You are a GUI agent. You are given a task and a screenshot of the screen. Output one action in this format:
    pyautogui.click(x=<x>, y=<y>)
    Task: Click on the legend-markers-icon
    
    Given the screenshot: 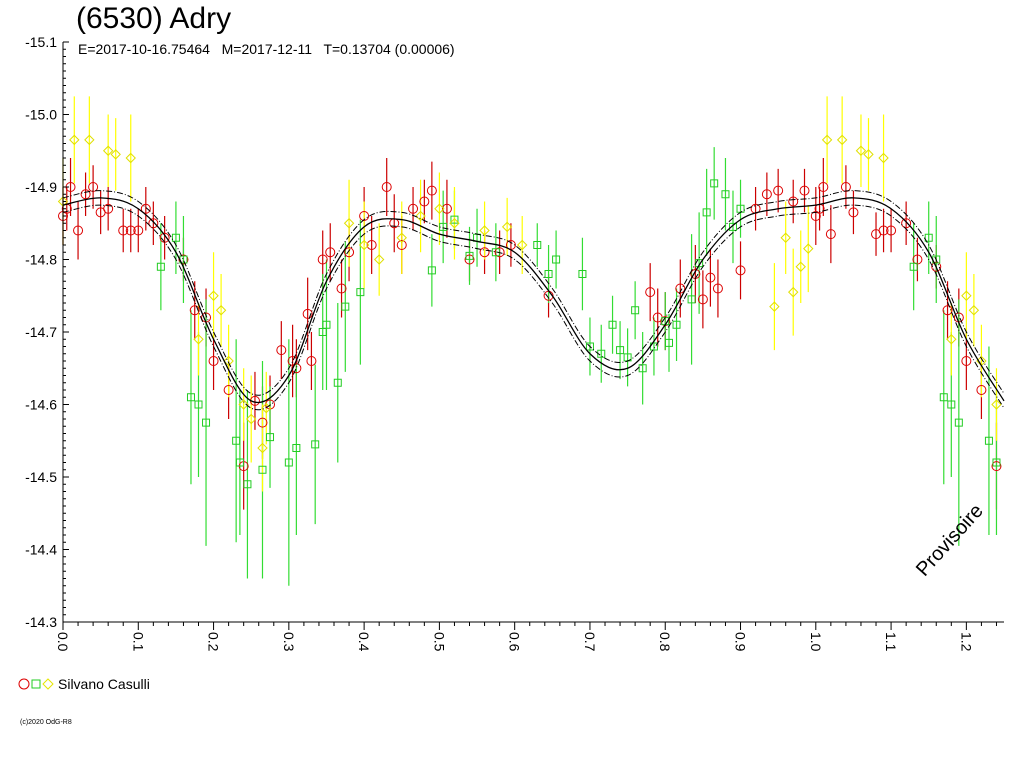 What is the action you would take?
    pyautogui.click(x=36, y=684)
    